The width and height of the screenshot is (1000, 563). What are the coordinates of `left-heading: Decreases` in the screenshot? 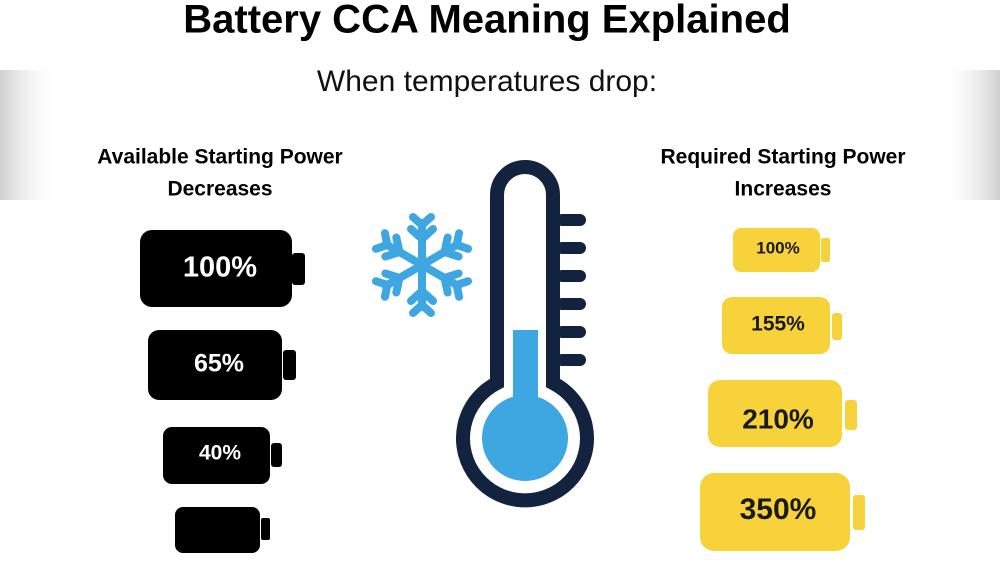 It's located at (219, 189).